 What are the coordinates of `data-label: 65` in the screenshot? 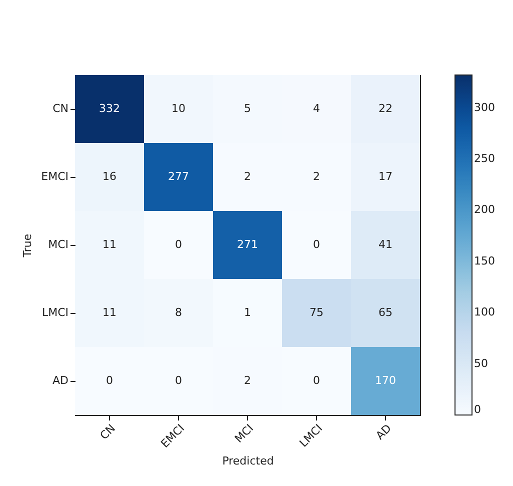 It's located at (385, 312).